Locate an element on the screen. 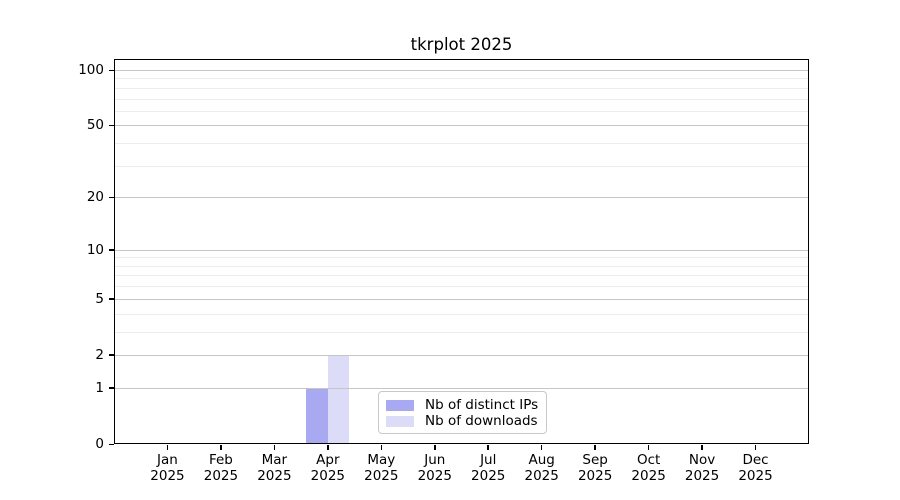 The image size is (900, 500). y-tick-label: 50 is located at coordinates (95, 125).